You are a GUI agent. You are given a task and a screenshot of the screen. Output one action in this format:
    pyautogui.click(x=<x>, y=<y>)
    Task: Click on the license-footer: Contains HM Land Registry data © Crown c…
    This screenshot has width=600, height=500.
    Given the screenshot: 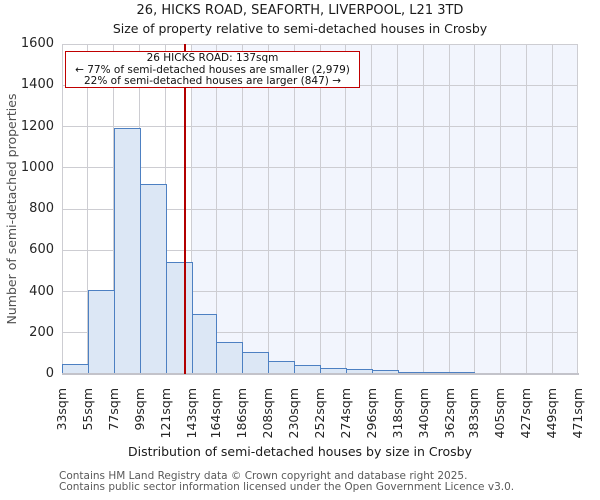 What is the action you would take?
    pyautogui.click(x=286, y=482)
    